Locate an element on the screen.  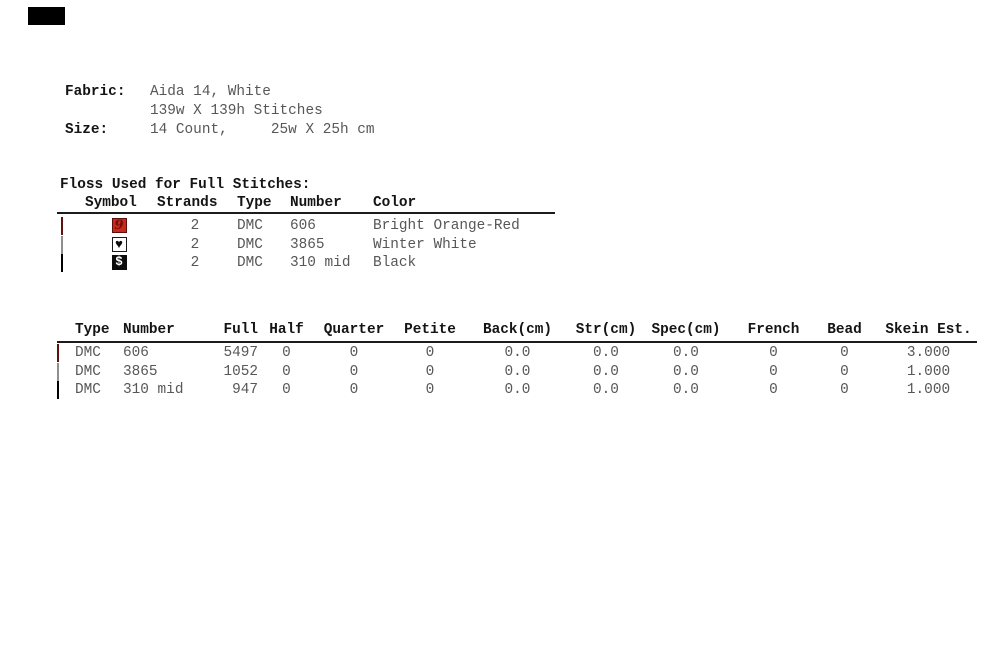
size-value: 14 Count, 25w X 25h cm is located at coordinates (262, 130).